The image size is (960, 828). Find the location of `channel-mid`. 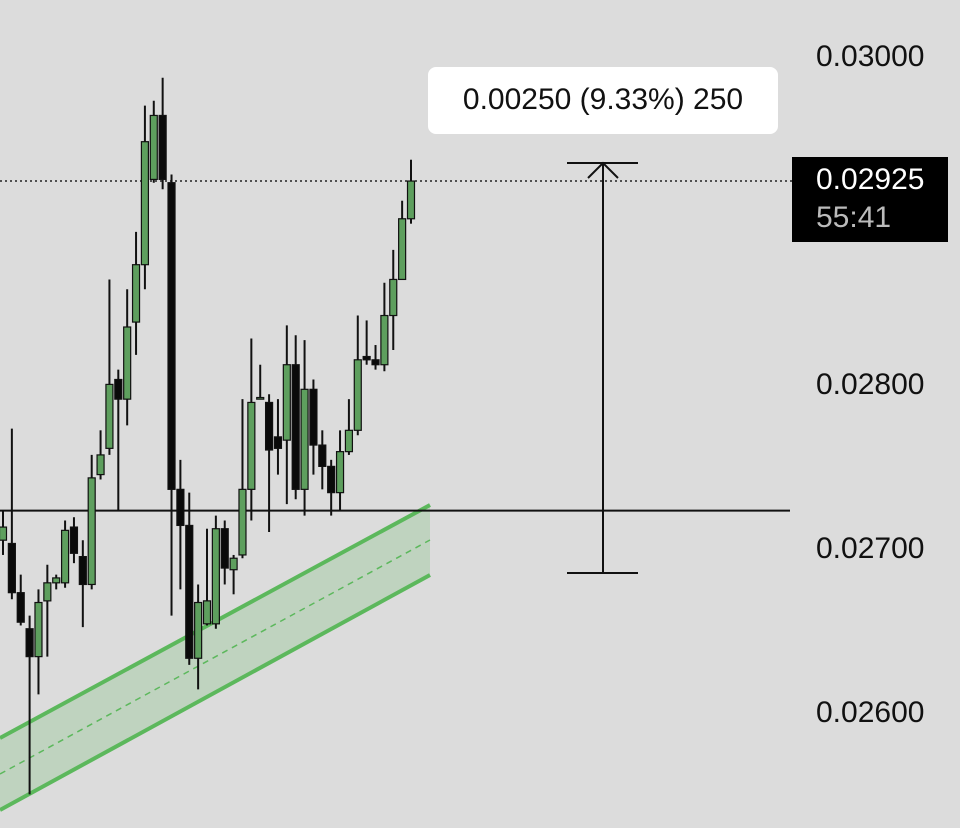

channel-mid is located at coordinates (215, 657).